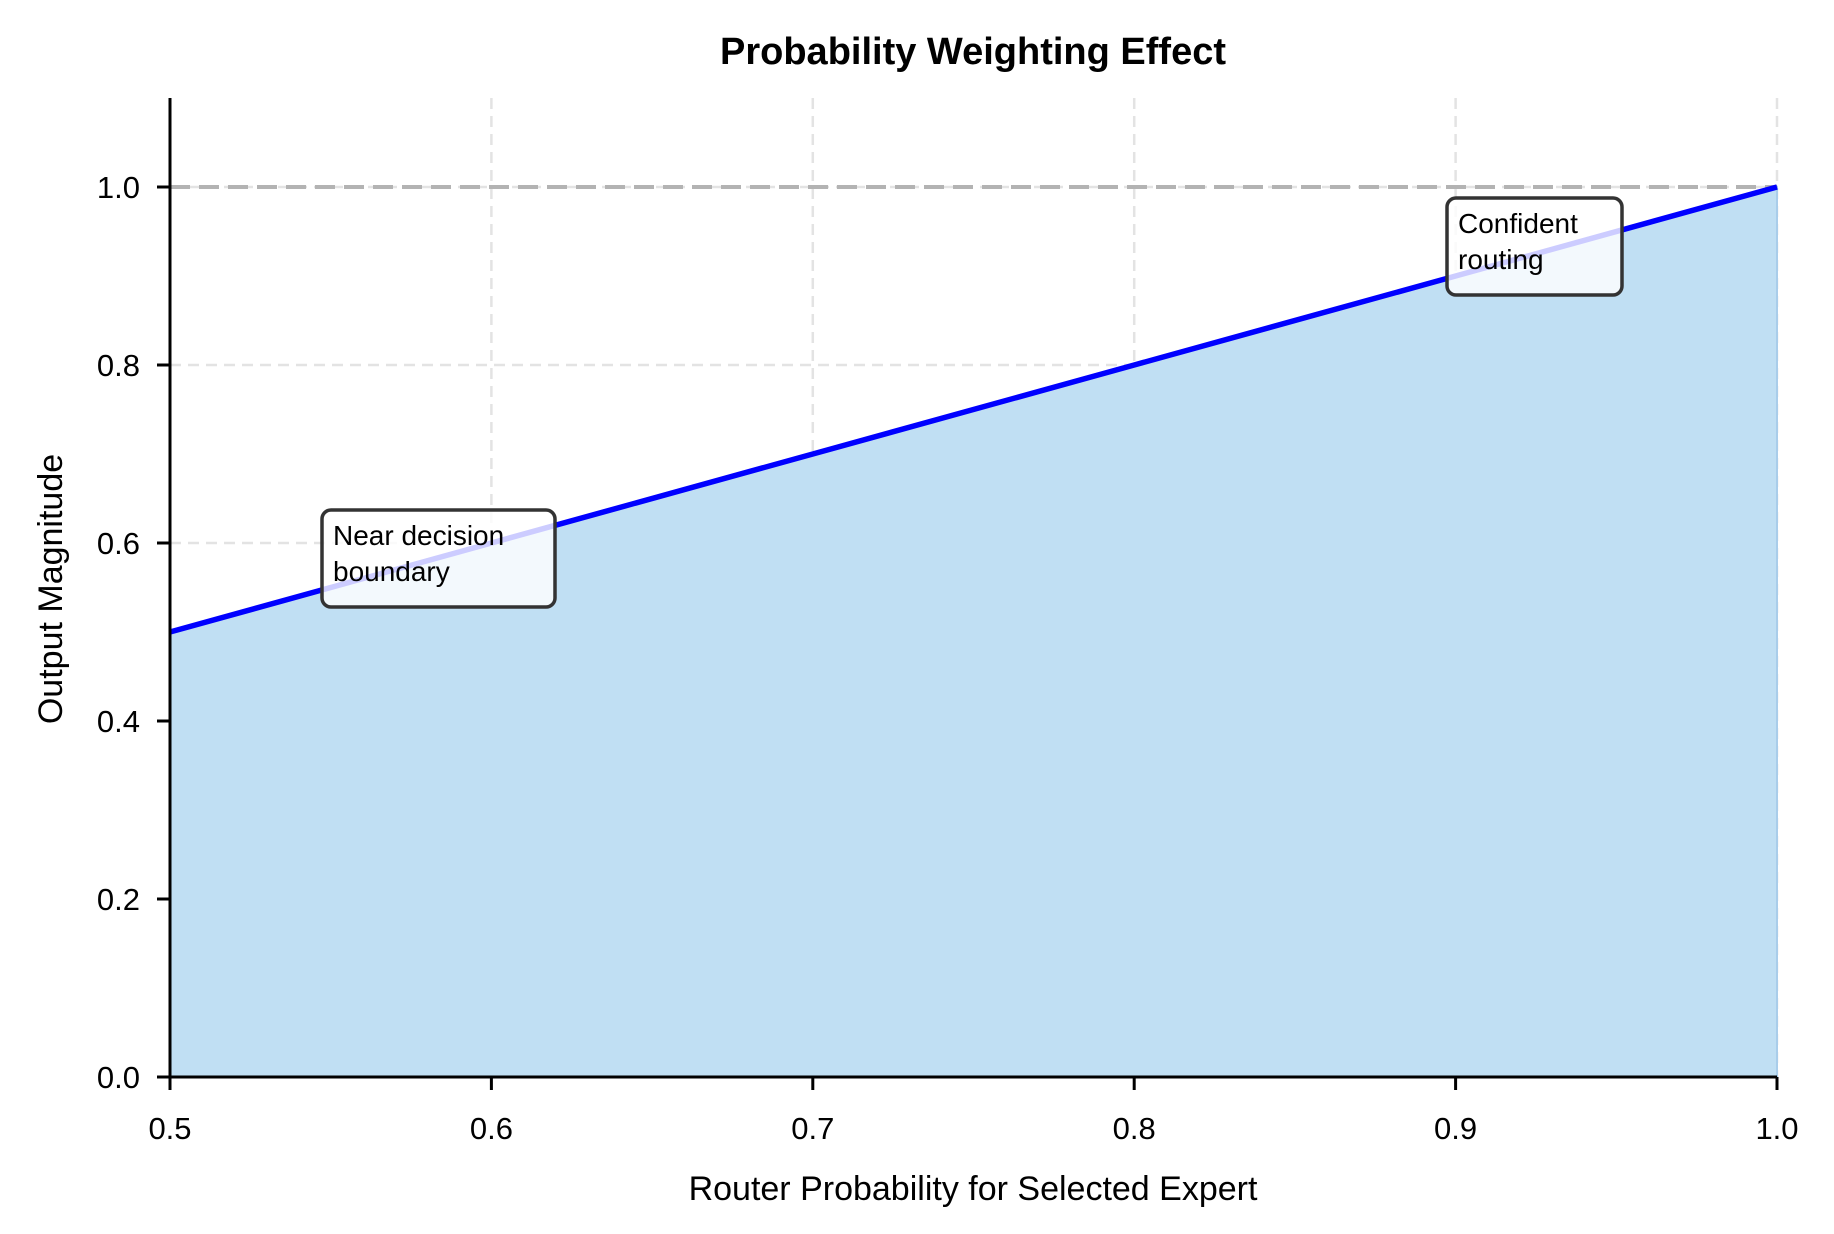 The width and height of the screenshot is (1834, 1234). What do you see at coordinates (118, 187) in the screenshot?
I see `y-tick-label: 1.0` at bounding box center [118, 187].